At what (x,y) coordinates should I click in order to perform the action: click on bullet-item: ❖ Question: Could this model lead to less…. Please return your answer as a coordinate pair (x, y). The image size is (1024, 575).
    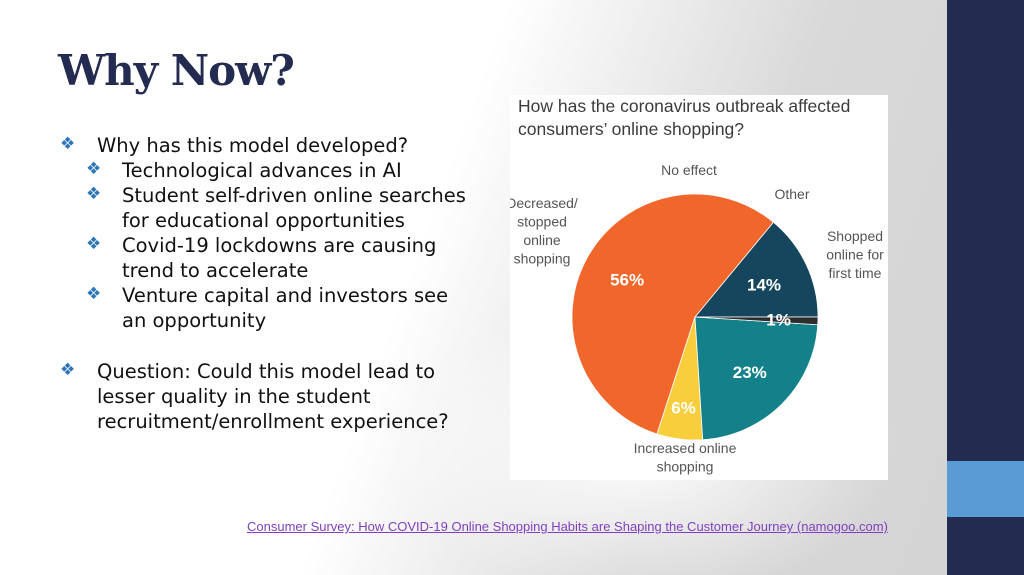
    Looking at the image, I should click on (265, 396).